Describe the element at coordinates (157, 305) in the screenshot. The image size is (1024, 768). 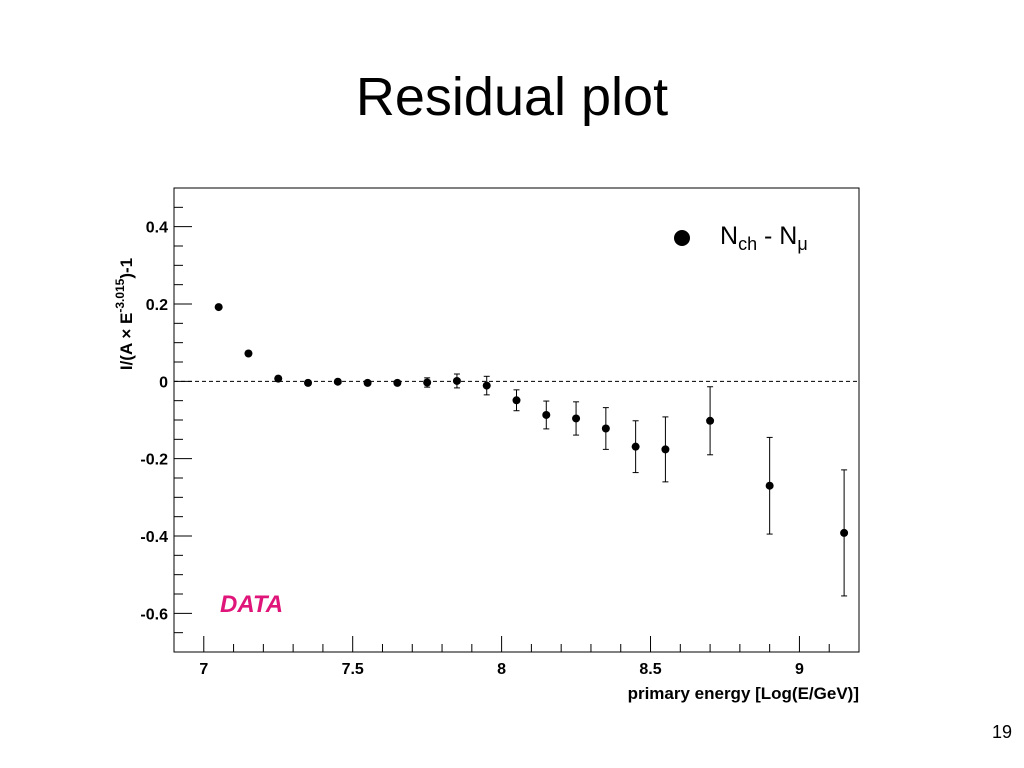
I see `y-tick-label: 0.2` at that location.